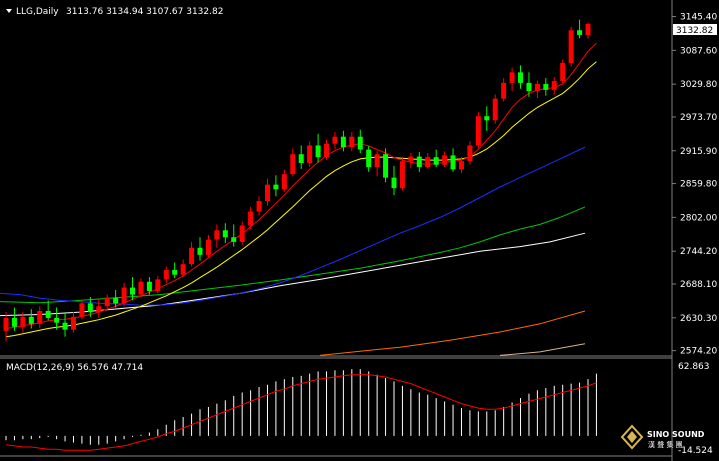 The height and width of the screenshot is (461, 719). I want to click on macd-bottom-label: -14.524, so click(695, 451).